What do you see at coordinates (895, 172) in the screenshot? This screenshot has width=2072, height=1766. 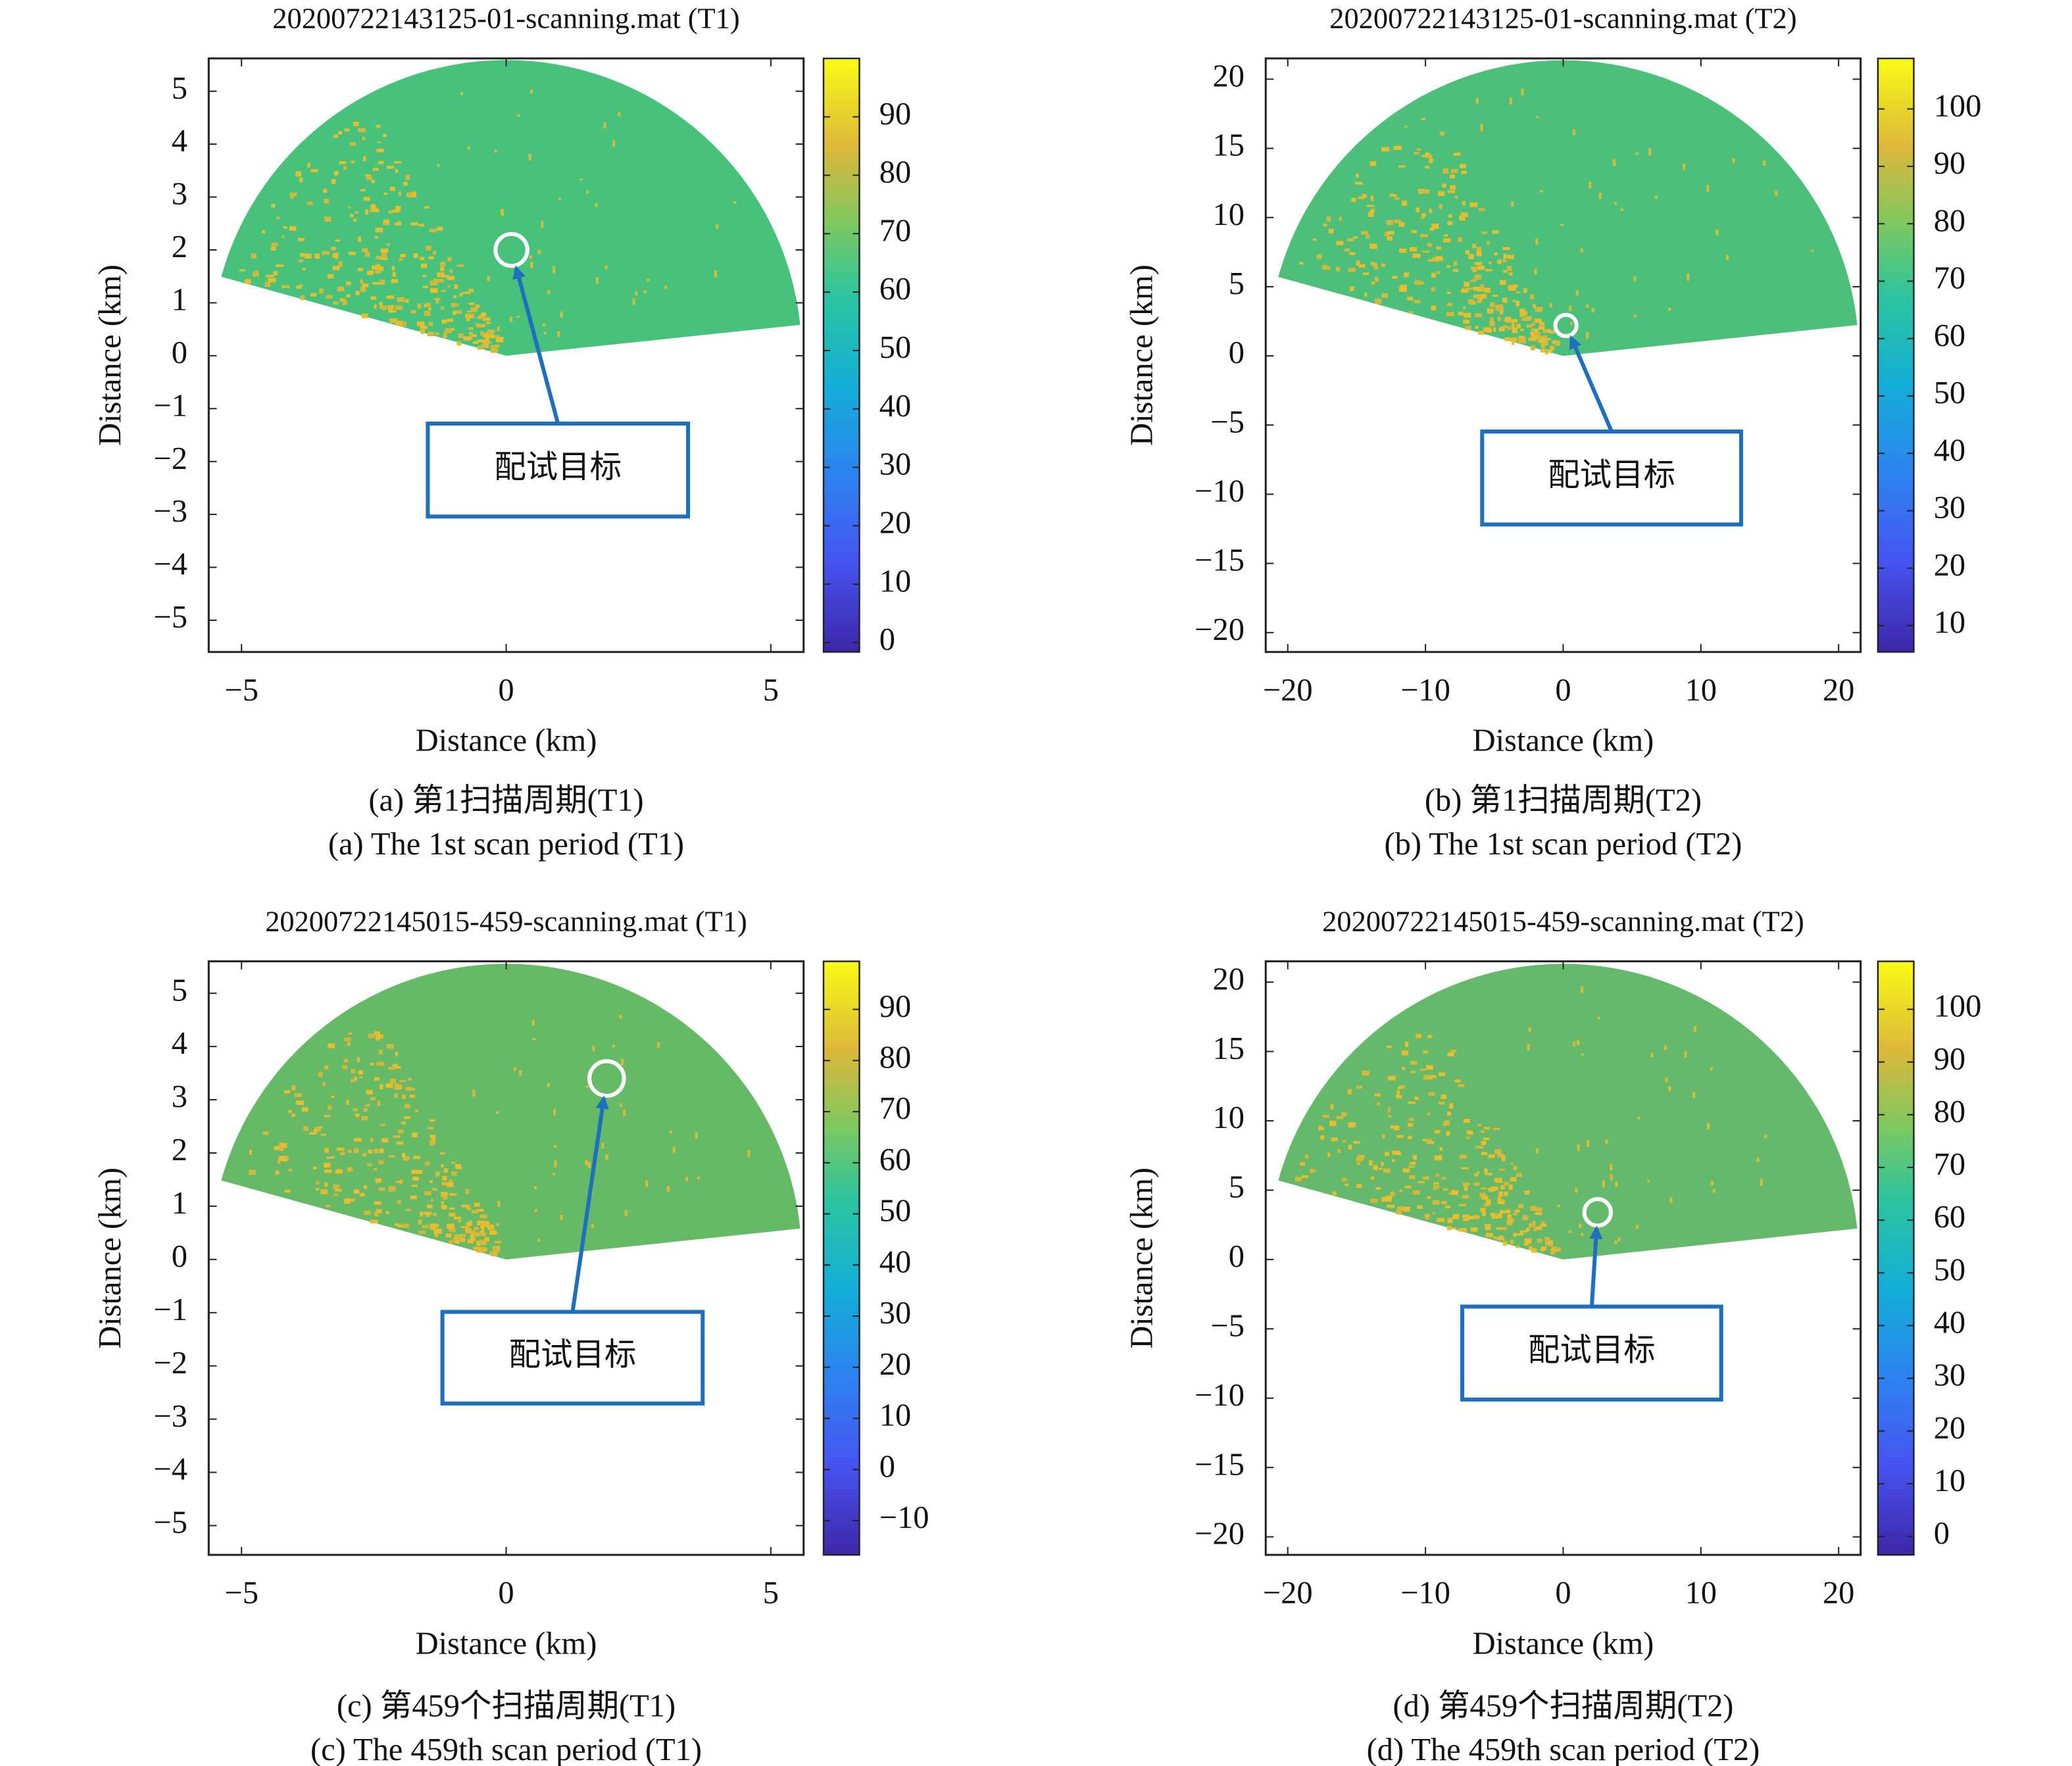 I see `colorbar-tick-label: 80` at bounding box center [895, 172].